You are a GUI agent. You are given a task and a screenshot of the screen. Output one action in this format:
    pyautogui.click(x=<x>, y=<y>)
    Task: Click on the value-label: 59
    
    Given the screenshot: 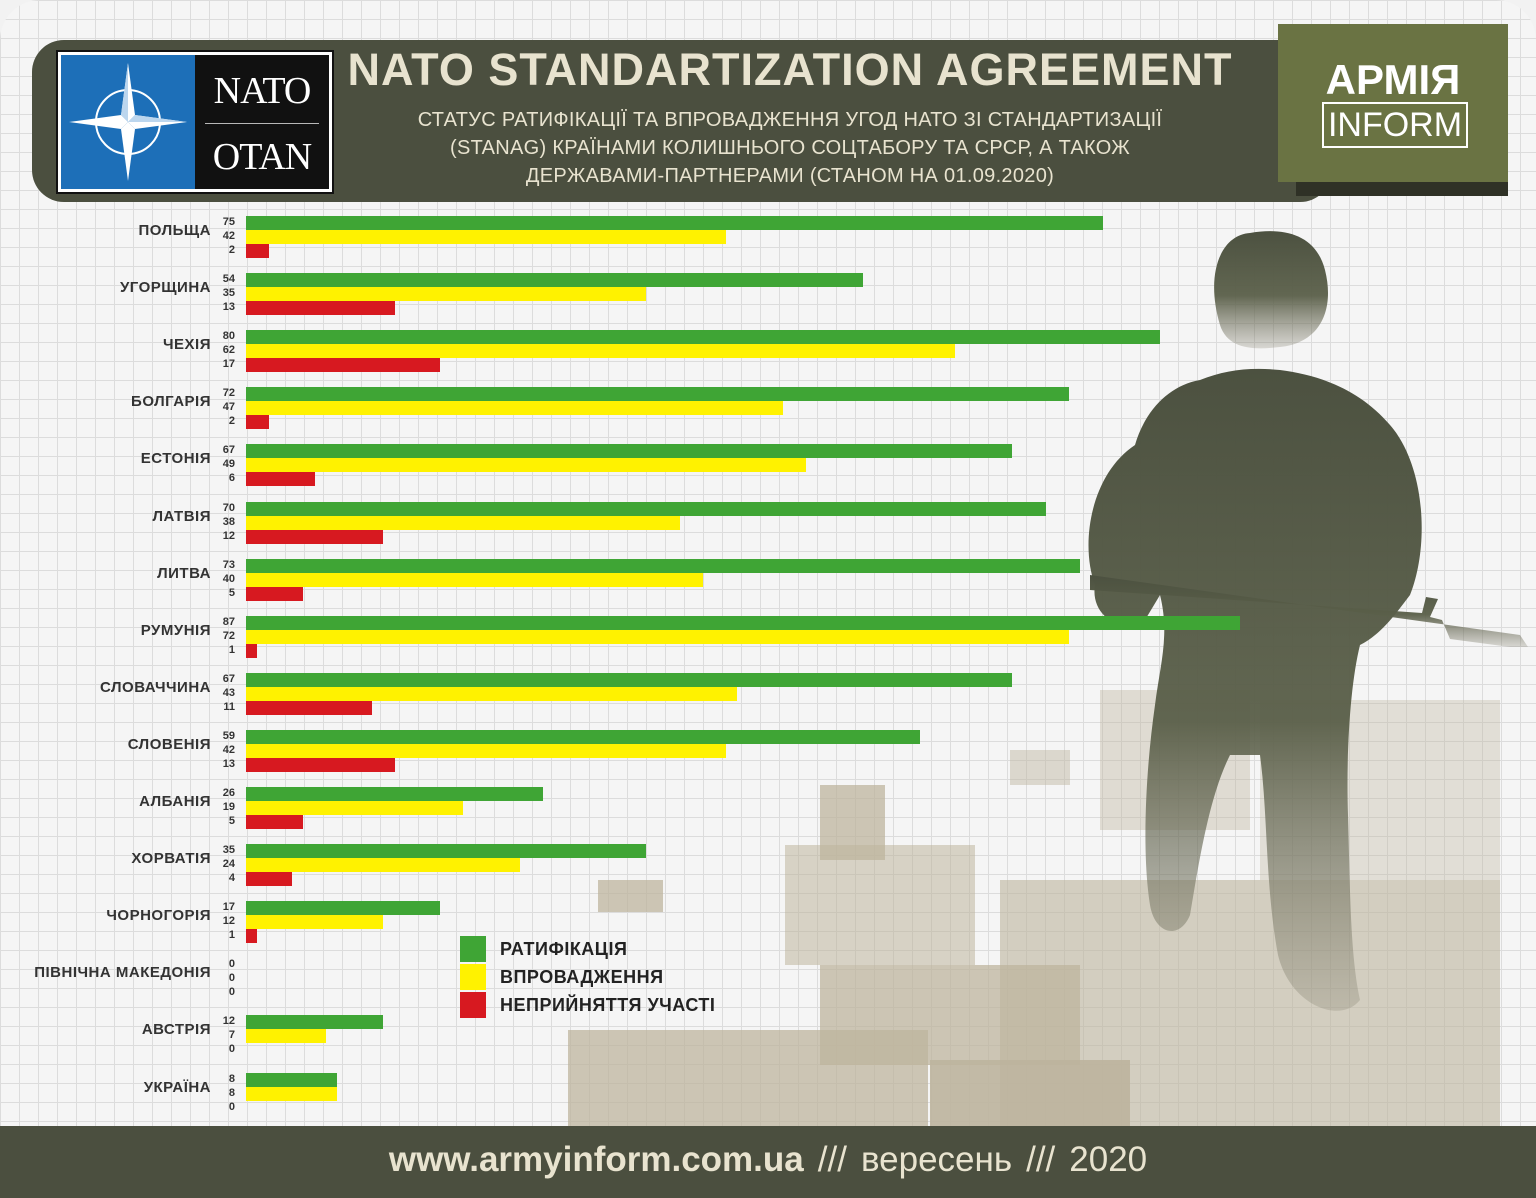 What is the action you would take?
    pyautogui.click(x=228, y=735)
    